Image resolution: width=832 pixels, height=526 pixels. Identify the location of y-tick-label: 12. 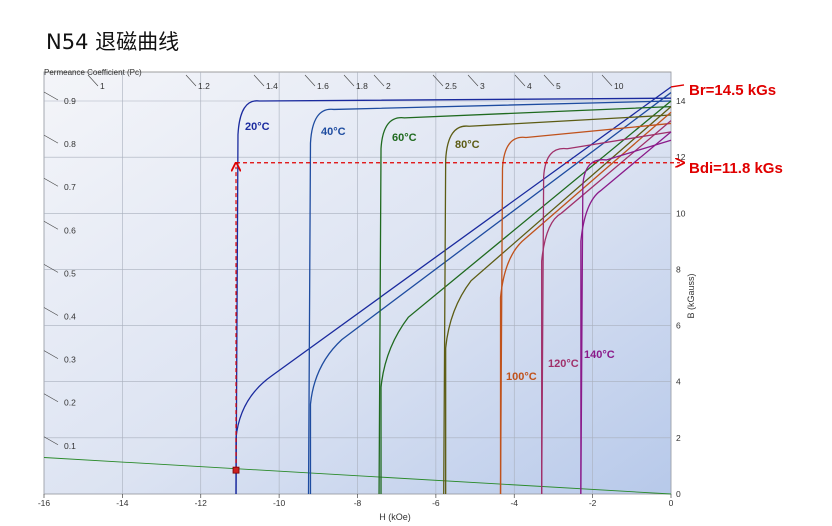
(681, 157).